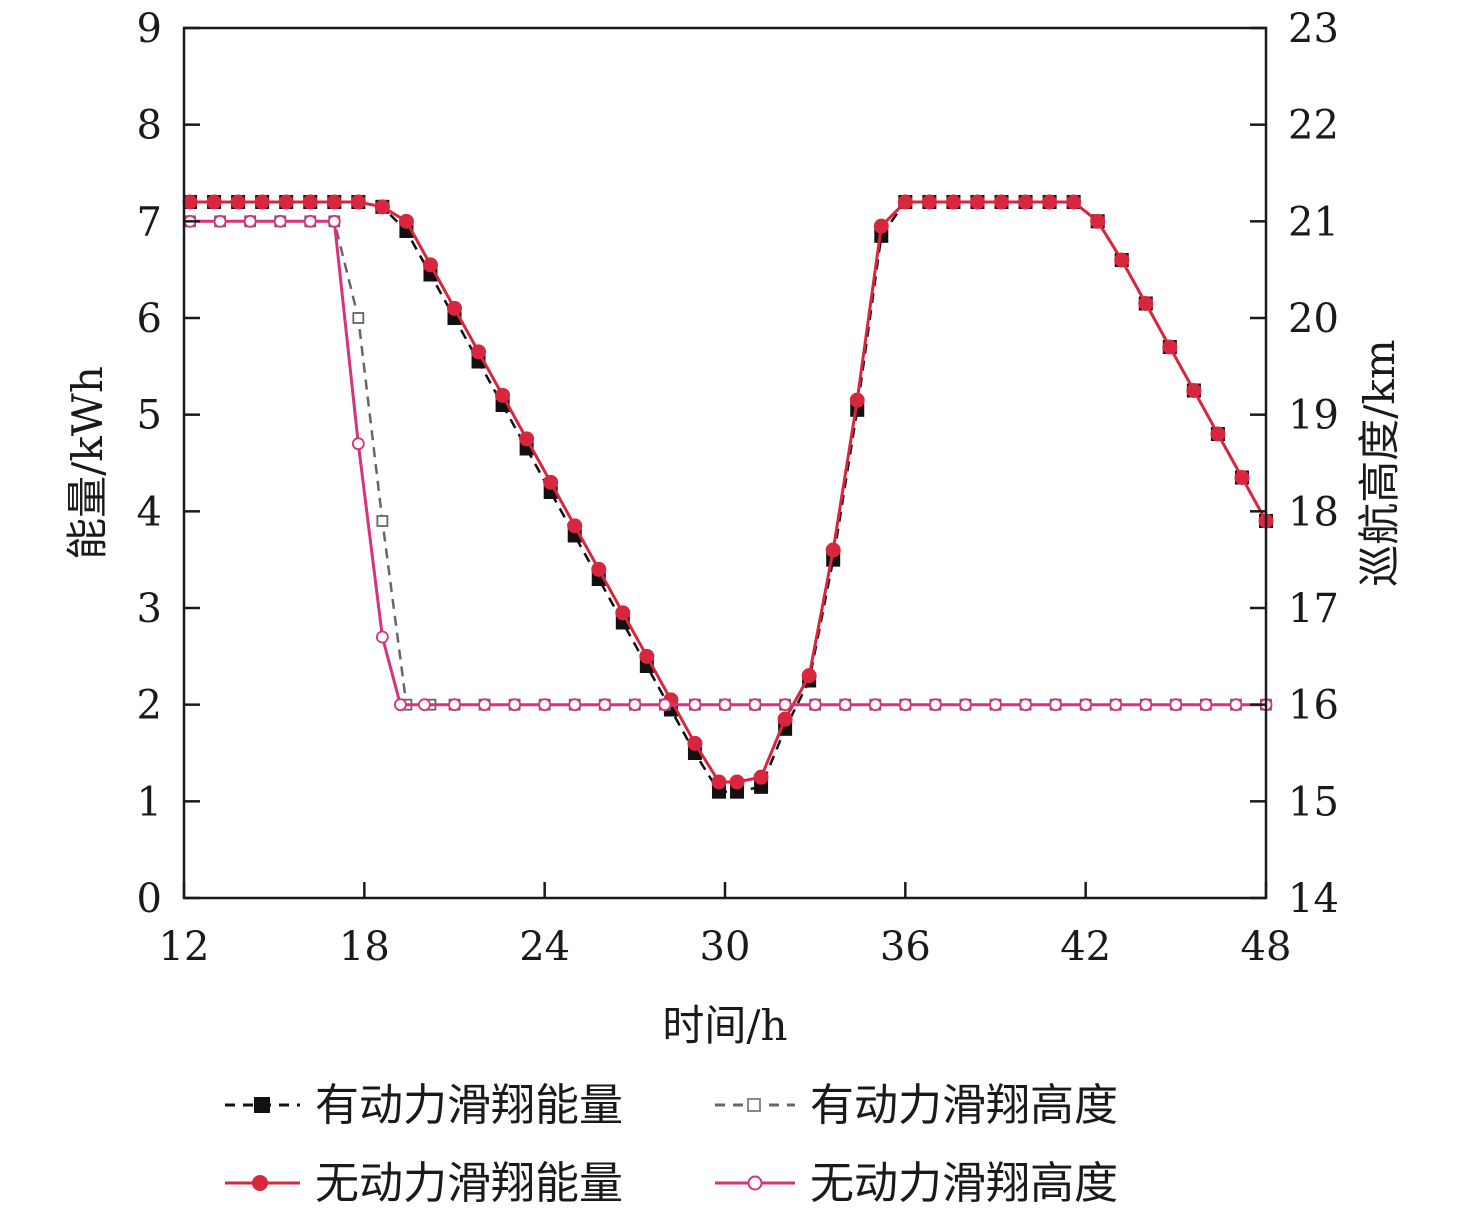 The width and height of the screenshot is (1476, 1218). I want to click on y-axis-left-title: 能量/kWh, so click(87, 463).